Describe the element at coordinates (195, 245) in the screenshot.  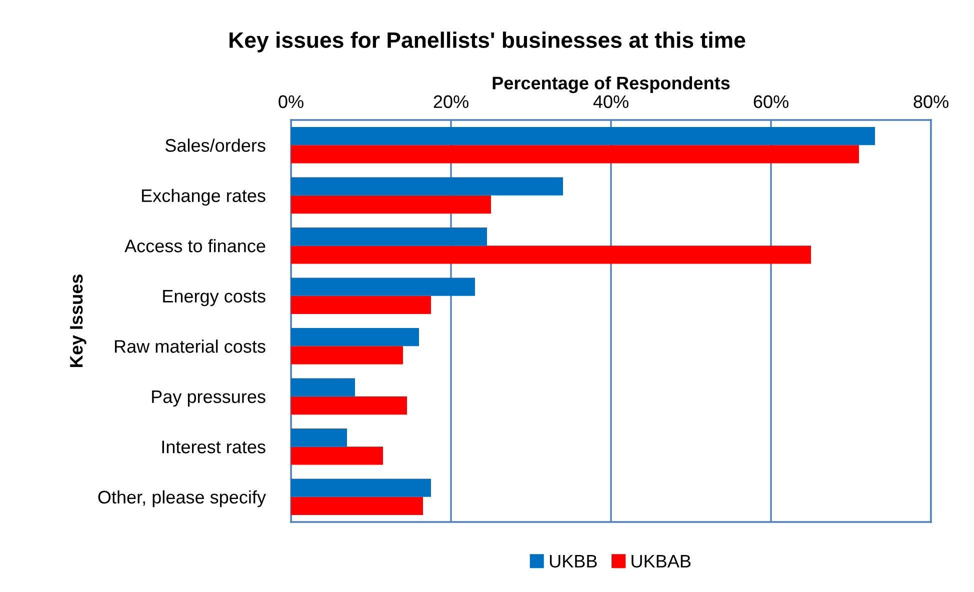
I see `y-tick-label: Access to finance` at that location.